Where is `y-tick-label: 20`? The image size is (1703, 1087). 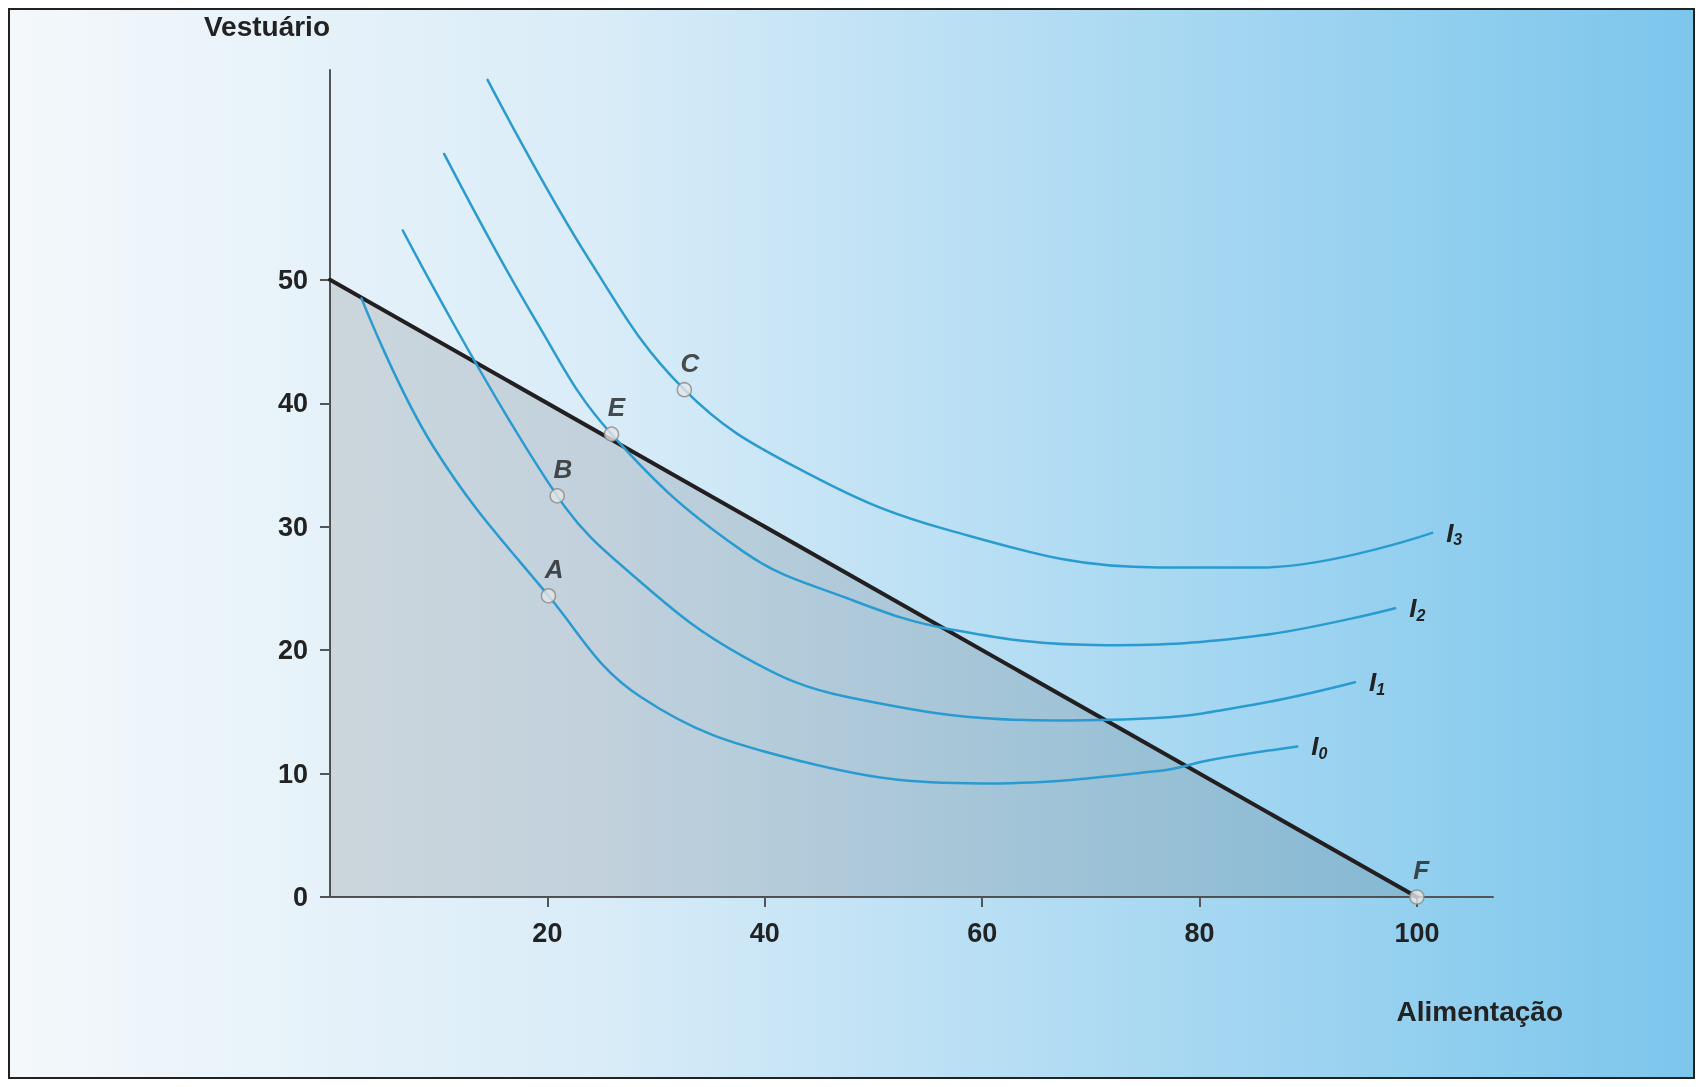 y-tick-label: 20 is located at coordinates (292, 650).